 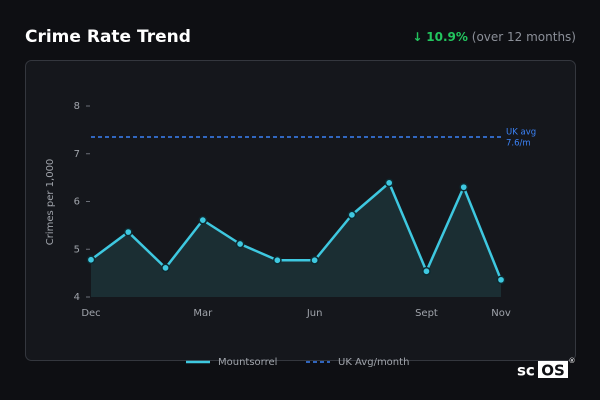 I want to click on y-tick-label: 6, so click(x=77, y=202).